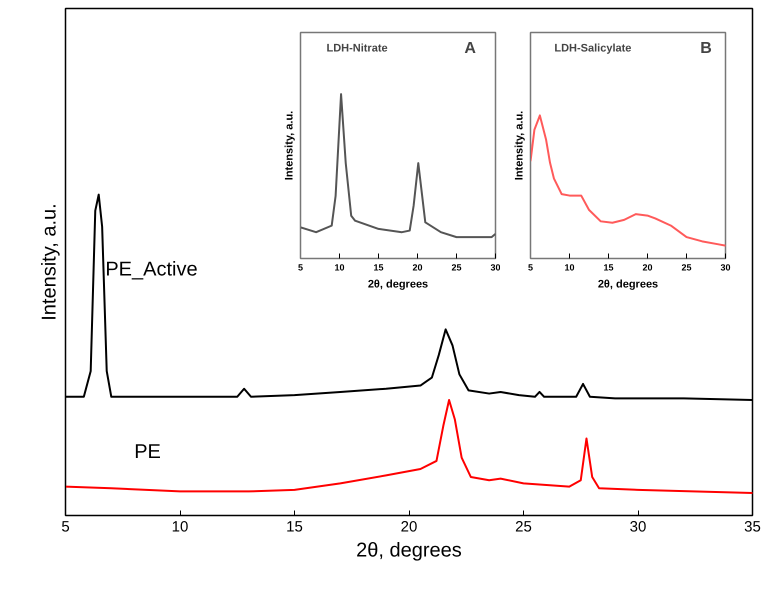  I want to click on text: A, so click(470, 48).